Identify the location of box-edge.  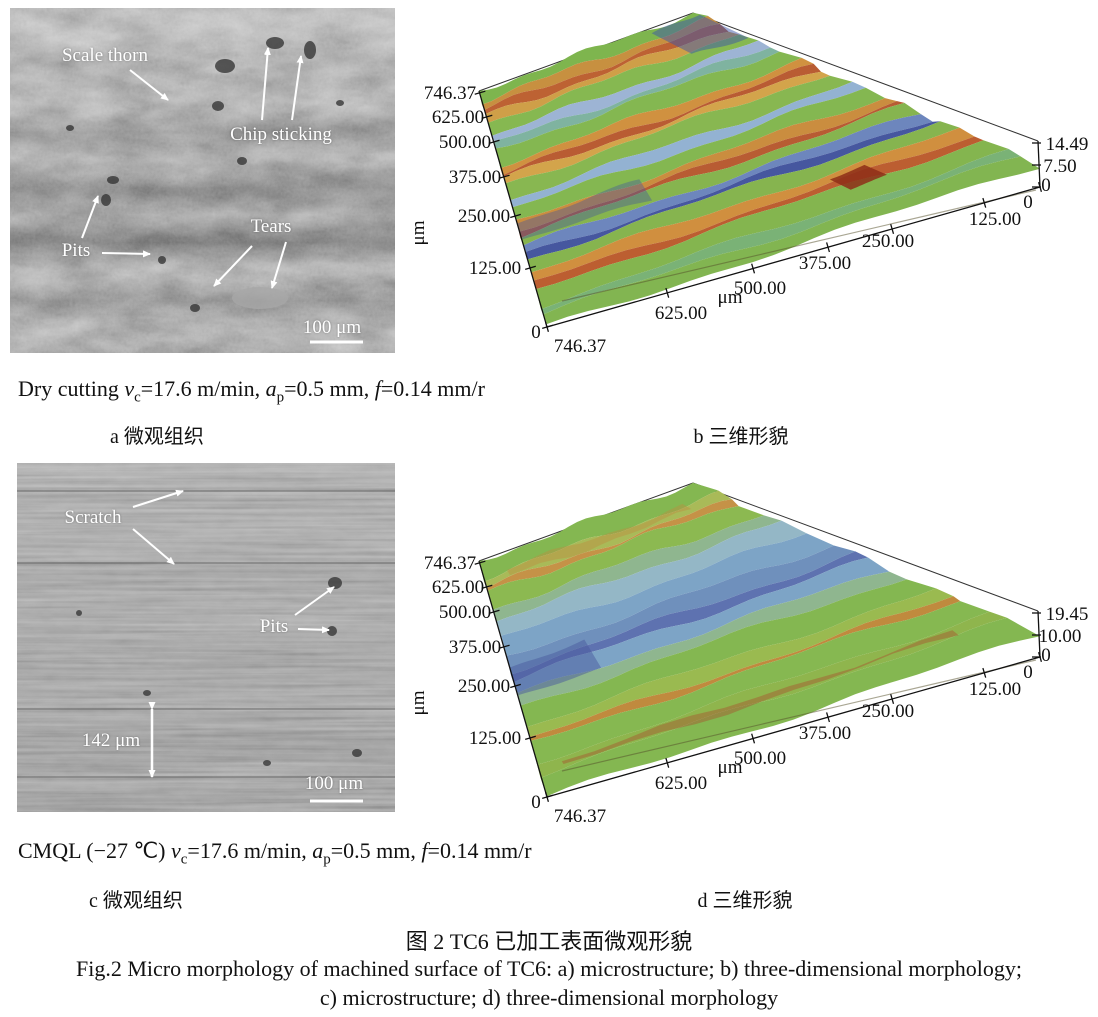
(865, 547).